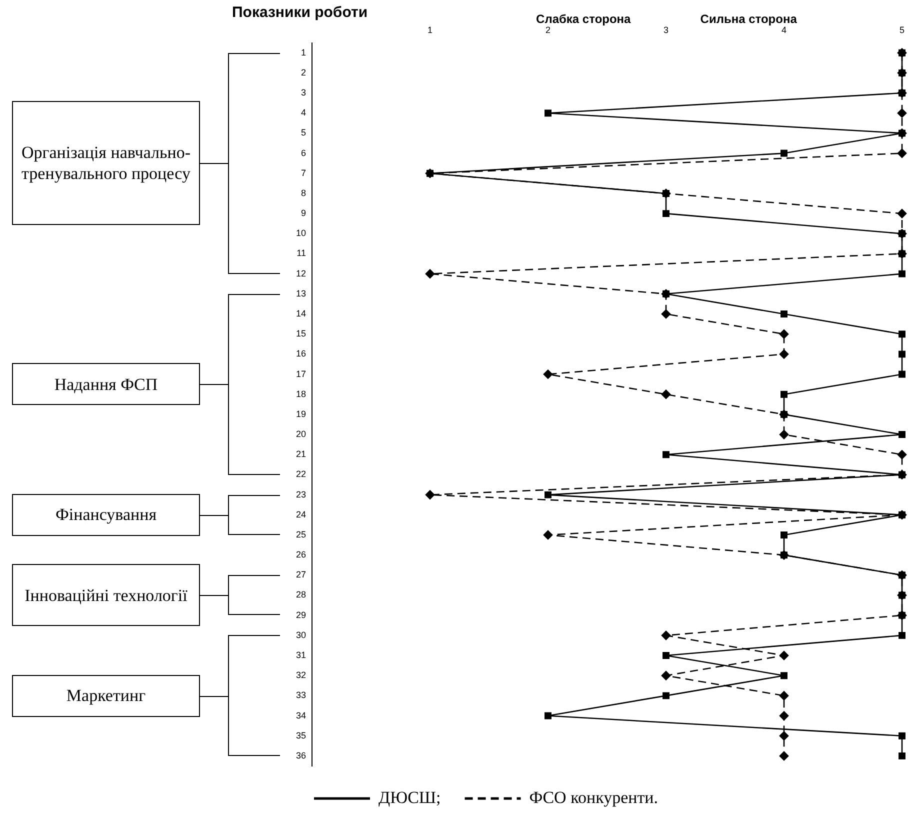 This screenshot has height=817, width=916. I want to click on text: Надання ФСП, so click(106, 384).